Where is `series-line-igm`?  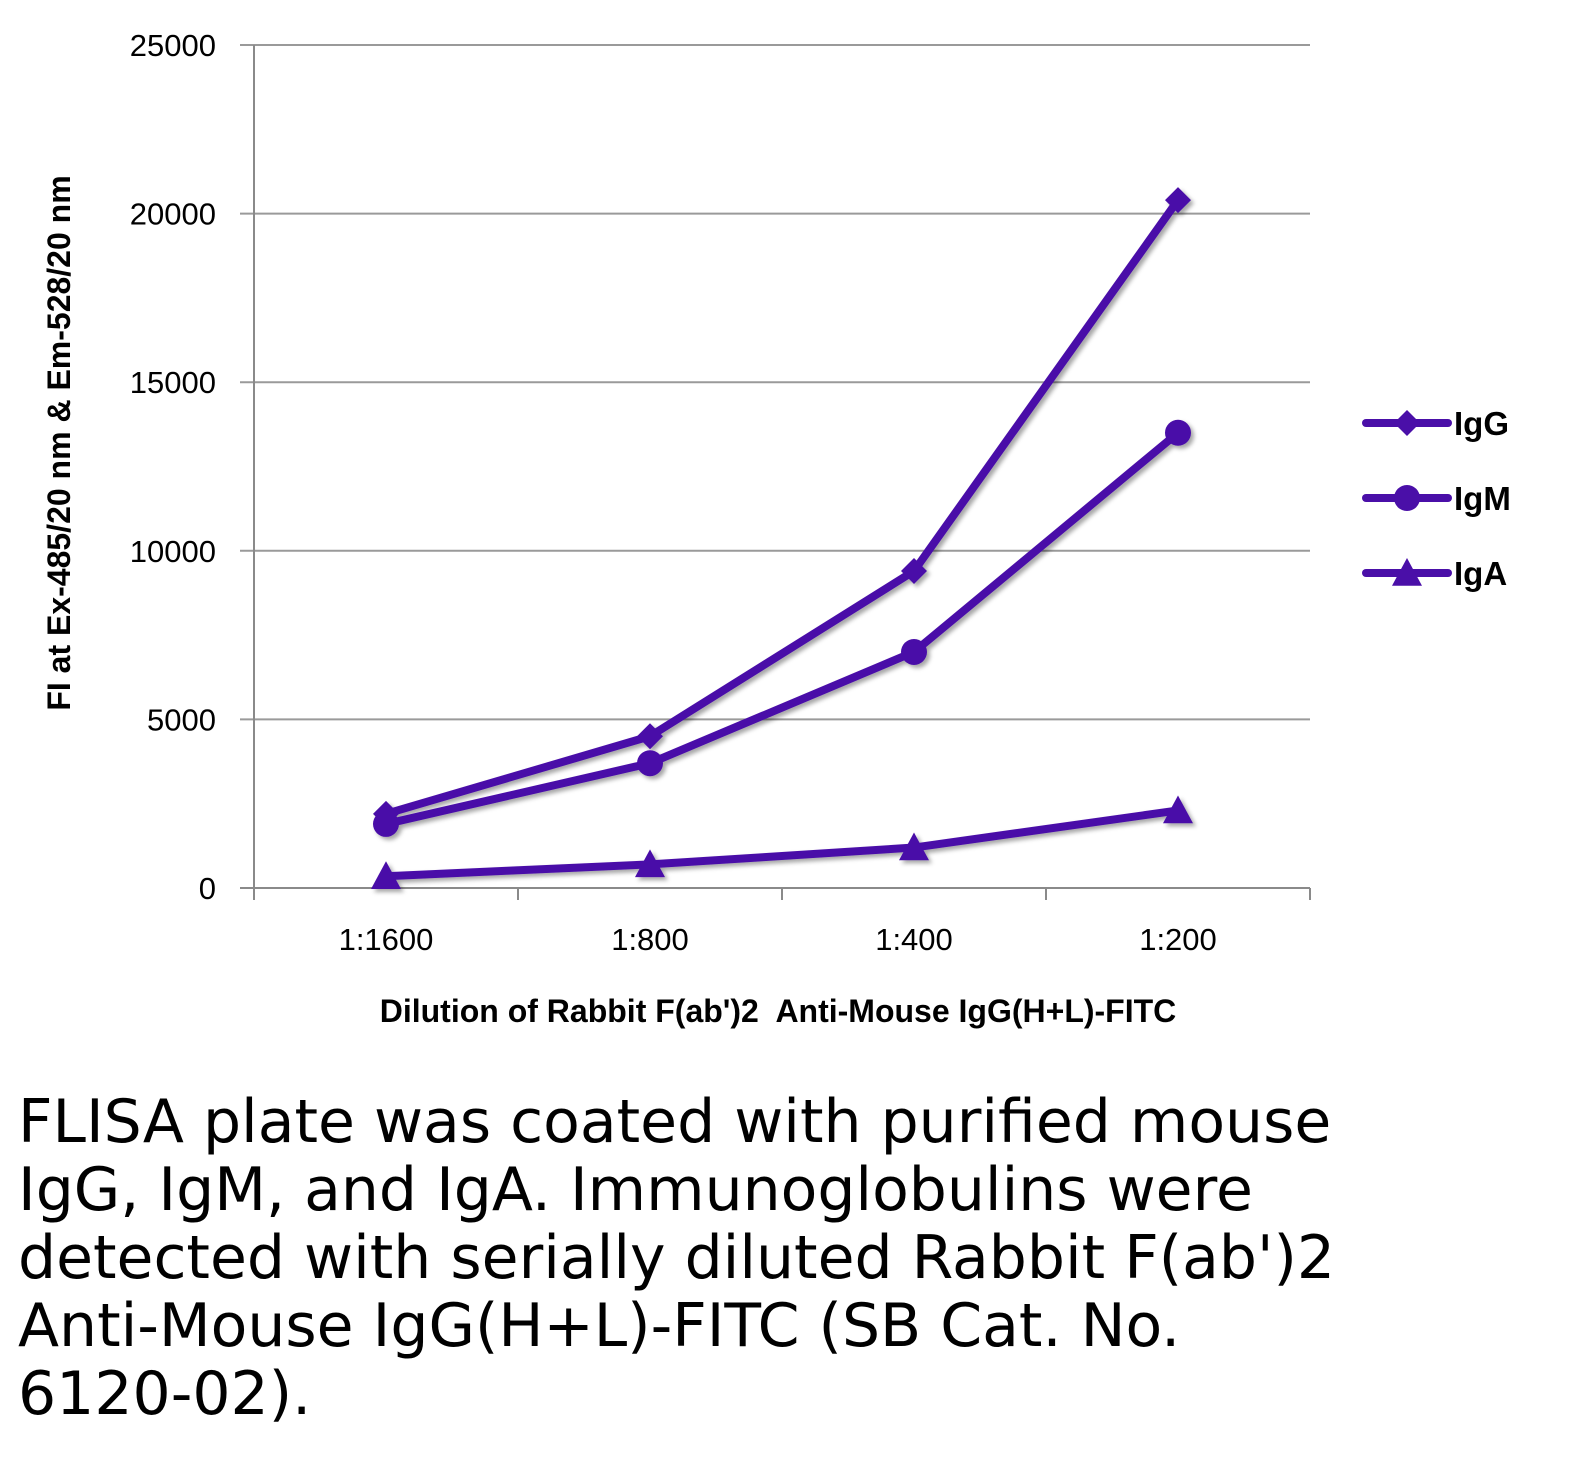 series-line-igm is located at coordinates (782, 628).